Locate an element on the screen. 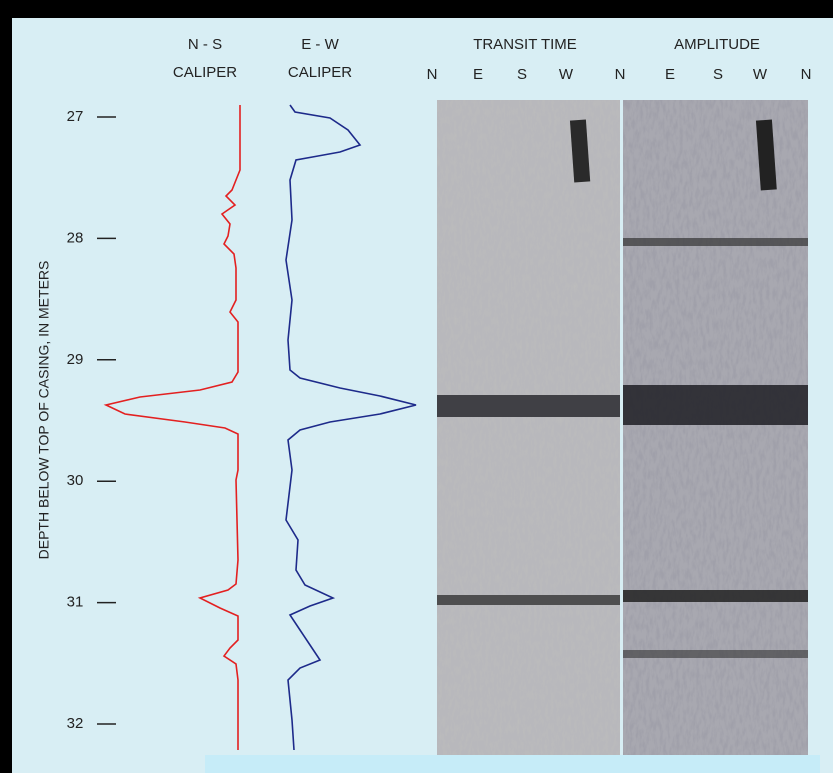  column-header: AMPLITUDE is located at coordinates (717, 44).